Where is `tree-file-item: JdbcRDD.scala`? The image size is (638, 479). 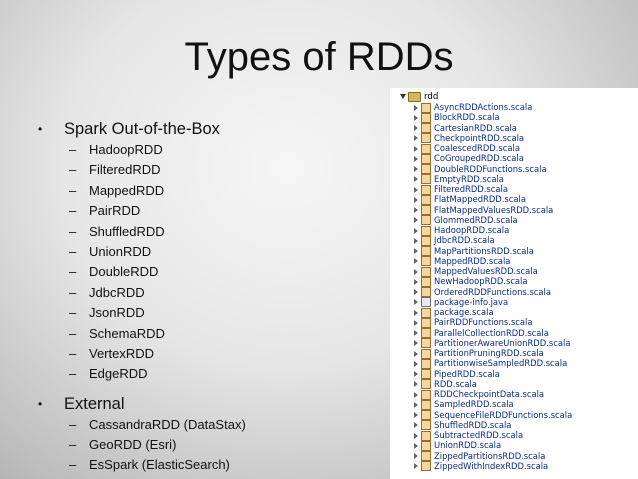 tree-file-item: JdbcRDD.scala is located at coordinates (454, 240).